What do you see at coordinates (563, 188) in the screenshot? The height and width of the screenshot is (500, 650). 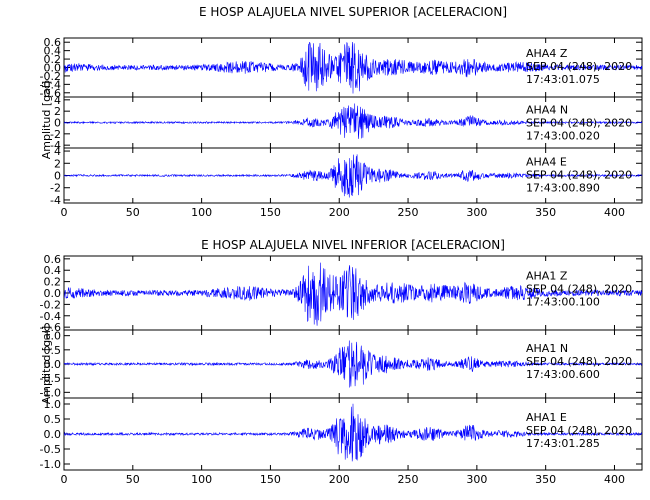 I see `time-label: 17:43:00.890` at bounding box center [563, 188].